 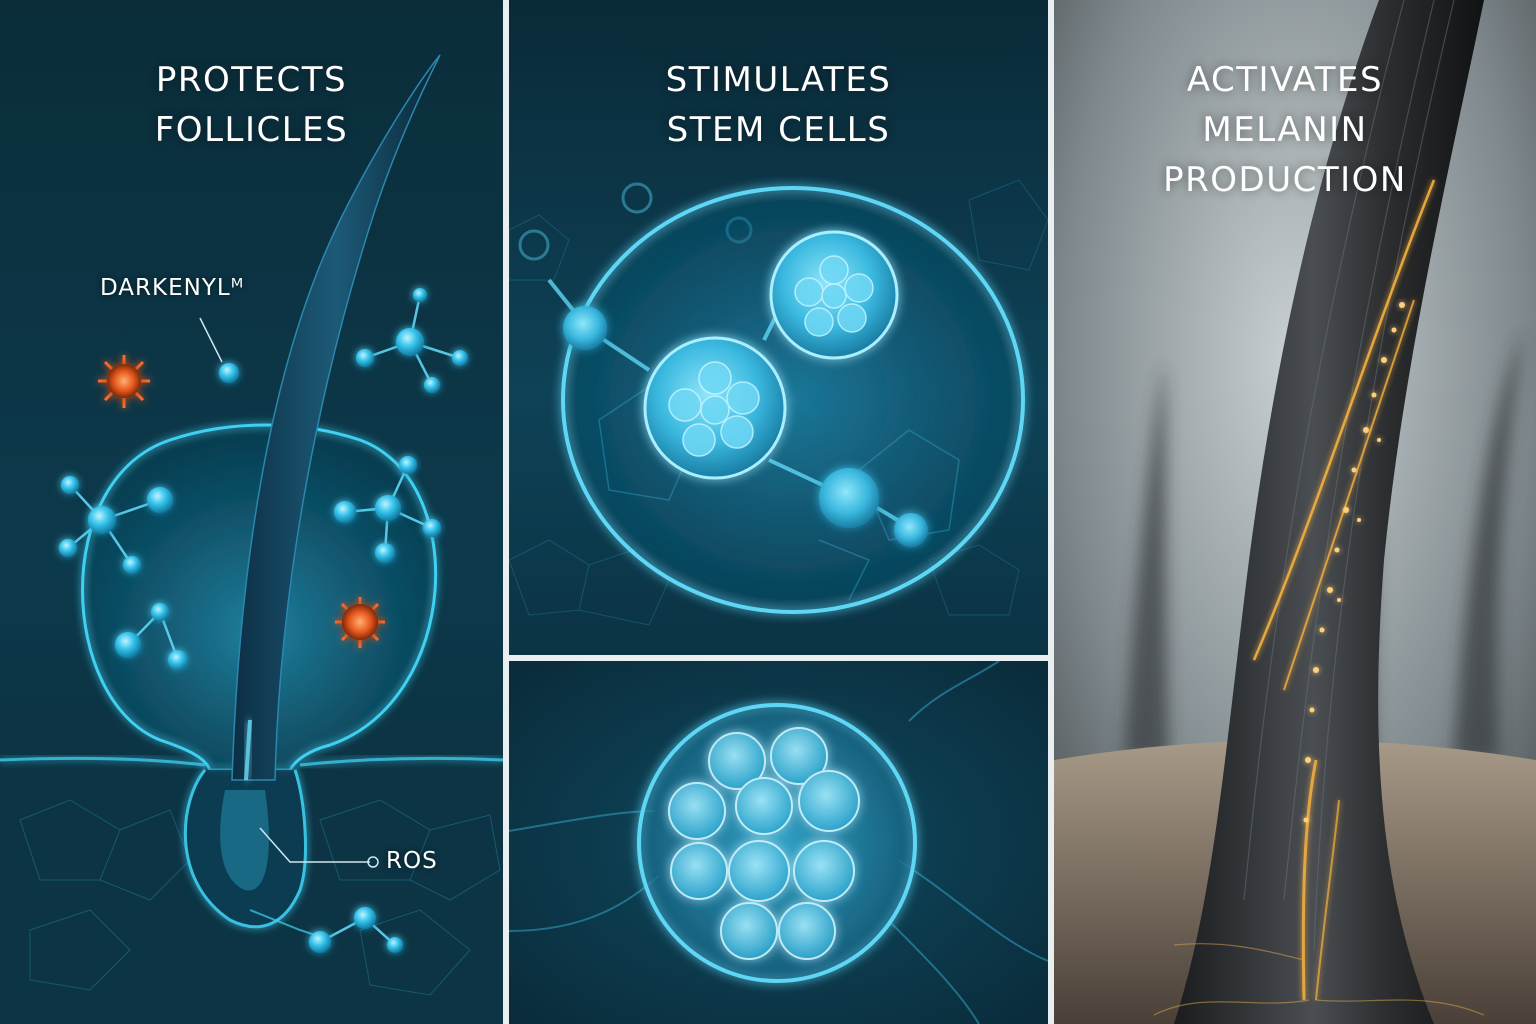 I want to click on molecule-icon, so click(x=745, y=426).